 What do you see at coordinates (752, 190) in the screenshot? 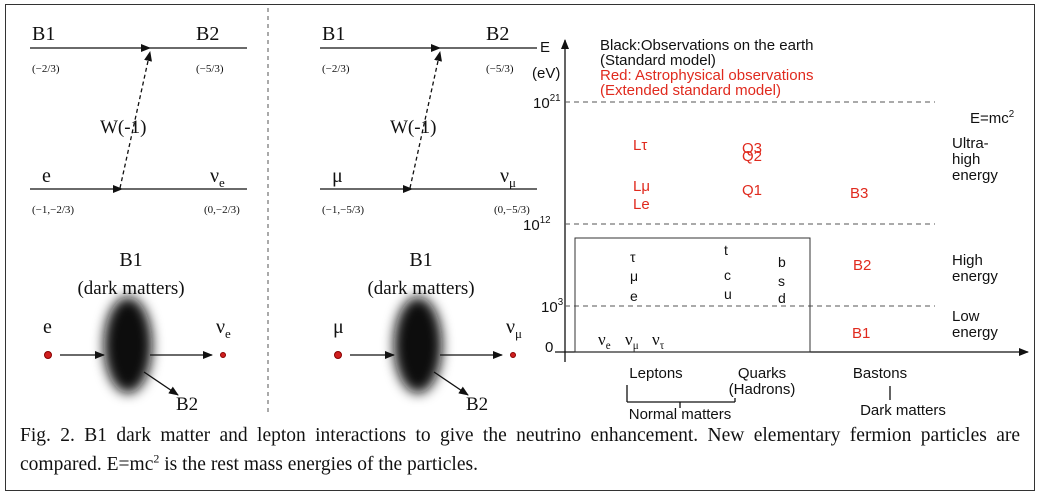
I see `extended-particle: Q1` at bounding box center [752, 190].